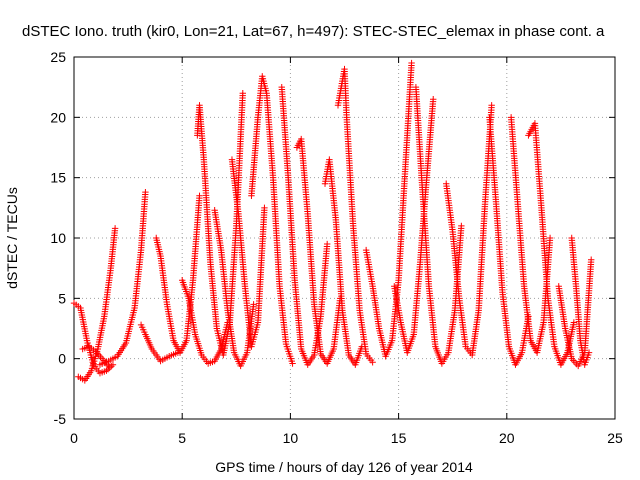  What do you see at coordinates (58, 238) in the screenshot?
I see `y-tick-label: 10` at bounding box center [58, 238].